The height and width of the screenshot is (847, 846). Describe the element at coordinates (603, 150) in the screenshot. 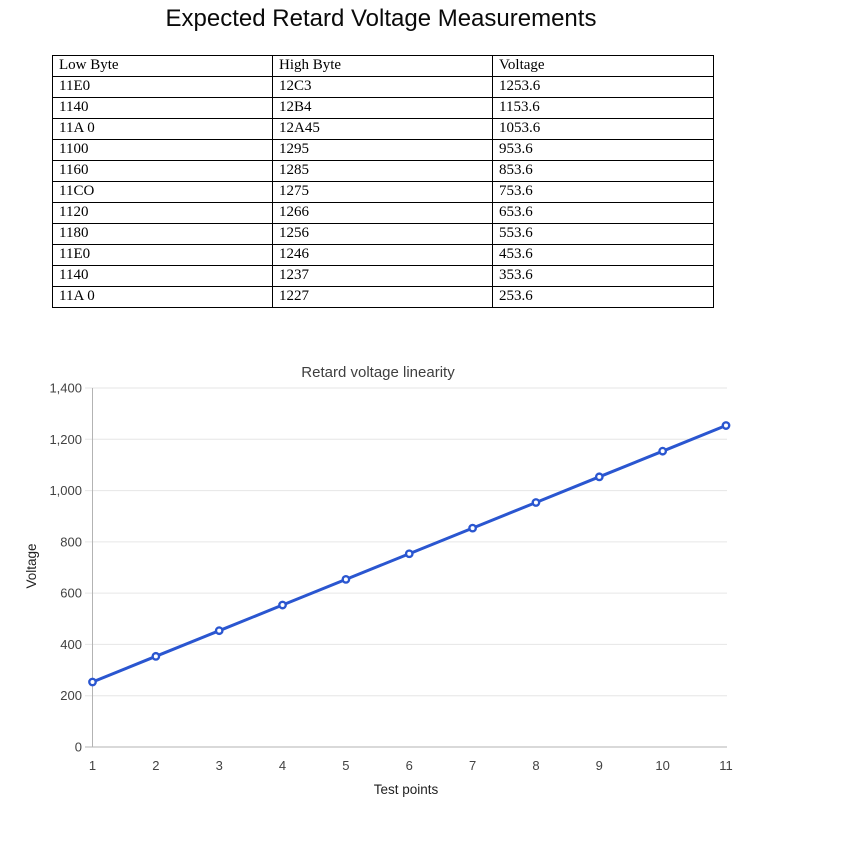

I see `table-cell: 953.6` at that location.